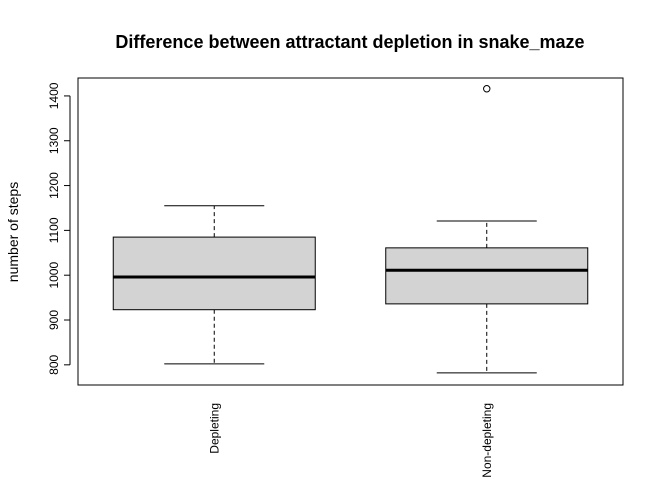 The height and width of the screenshot is (484, 662). I want to click on box-depleting, so click(214, 285).